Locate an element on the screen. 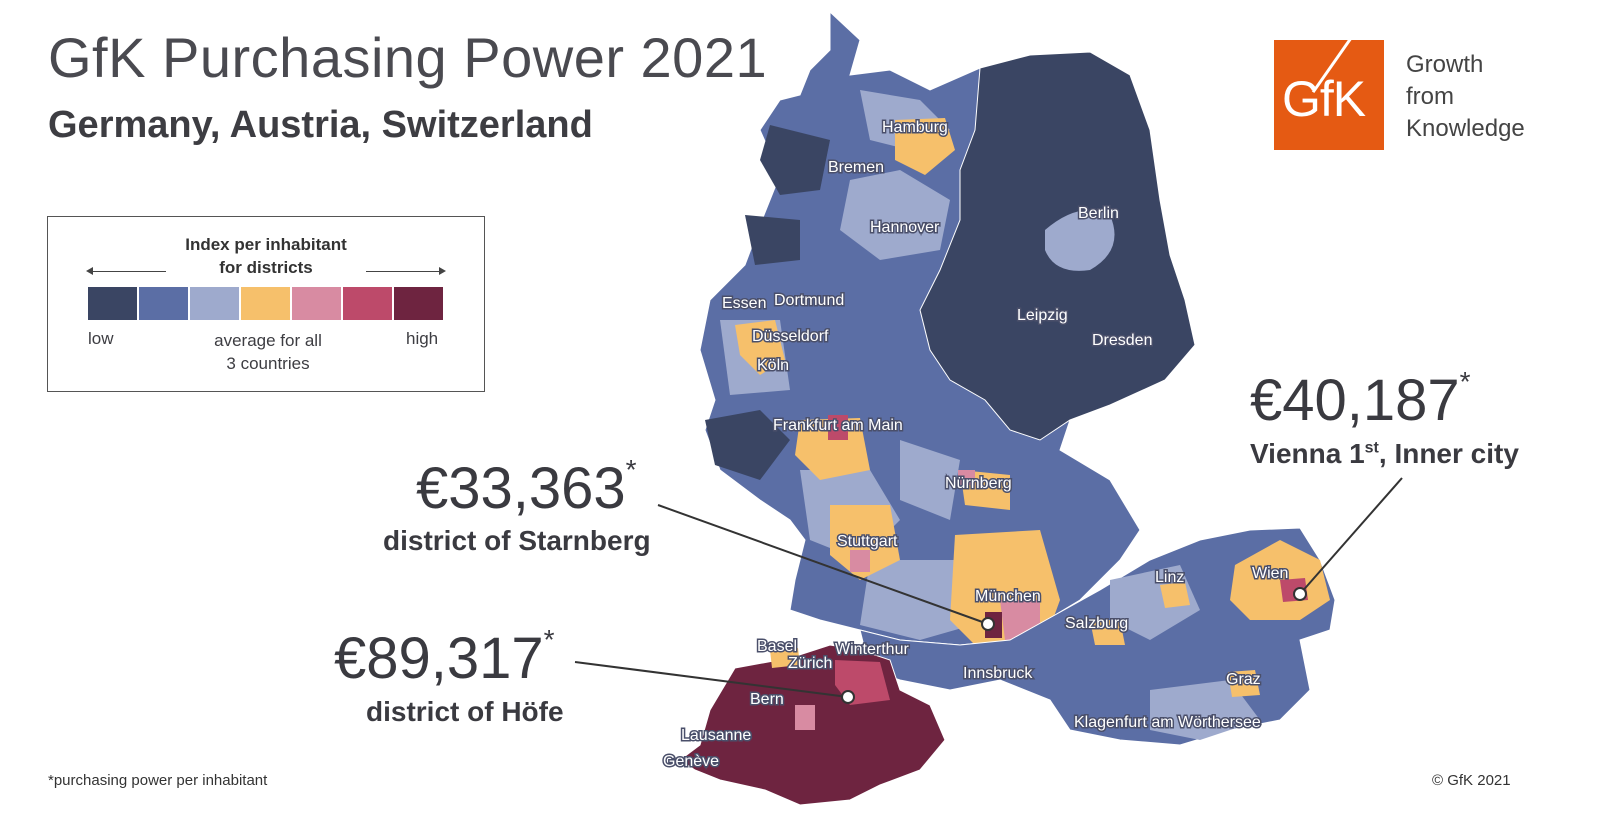 The height and width of the screenshot is (837, 1600). city-label-dortmund: Dortmund is located at coordinates (809, 300).